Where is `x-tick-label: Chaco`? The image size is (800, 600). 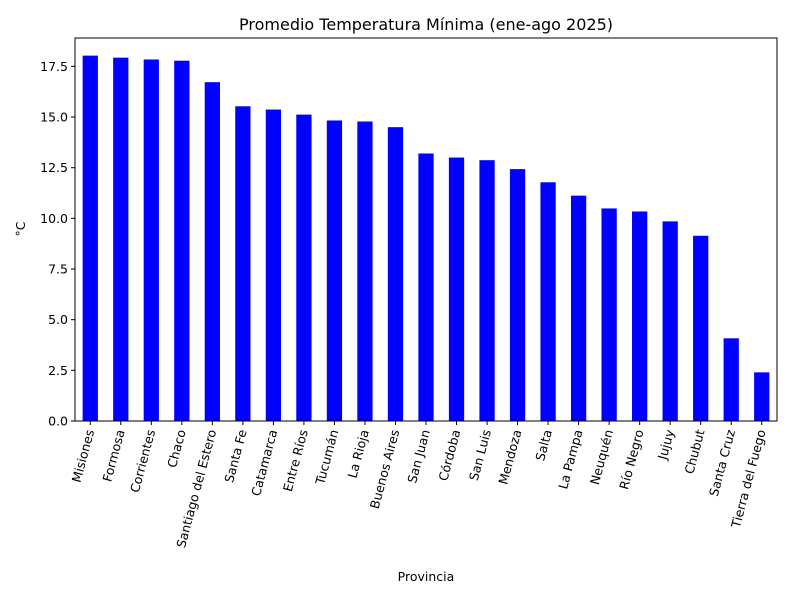
x-tick-label: Chaco is located at coordinates (176, 448).